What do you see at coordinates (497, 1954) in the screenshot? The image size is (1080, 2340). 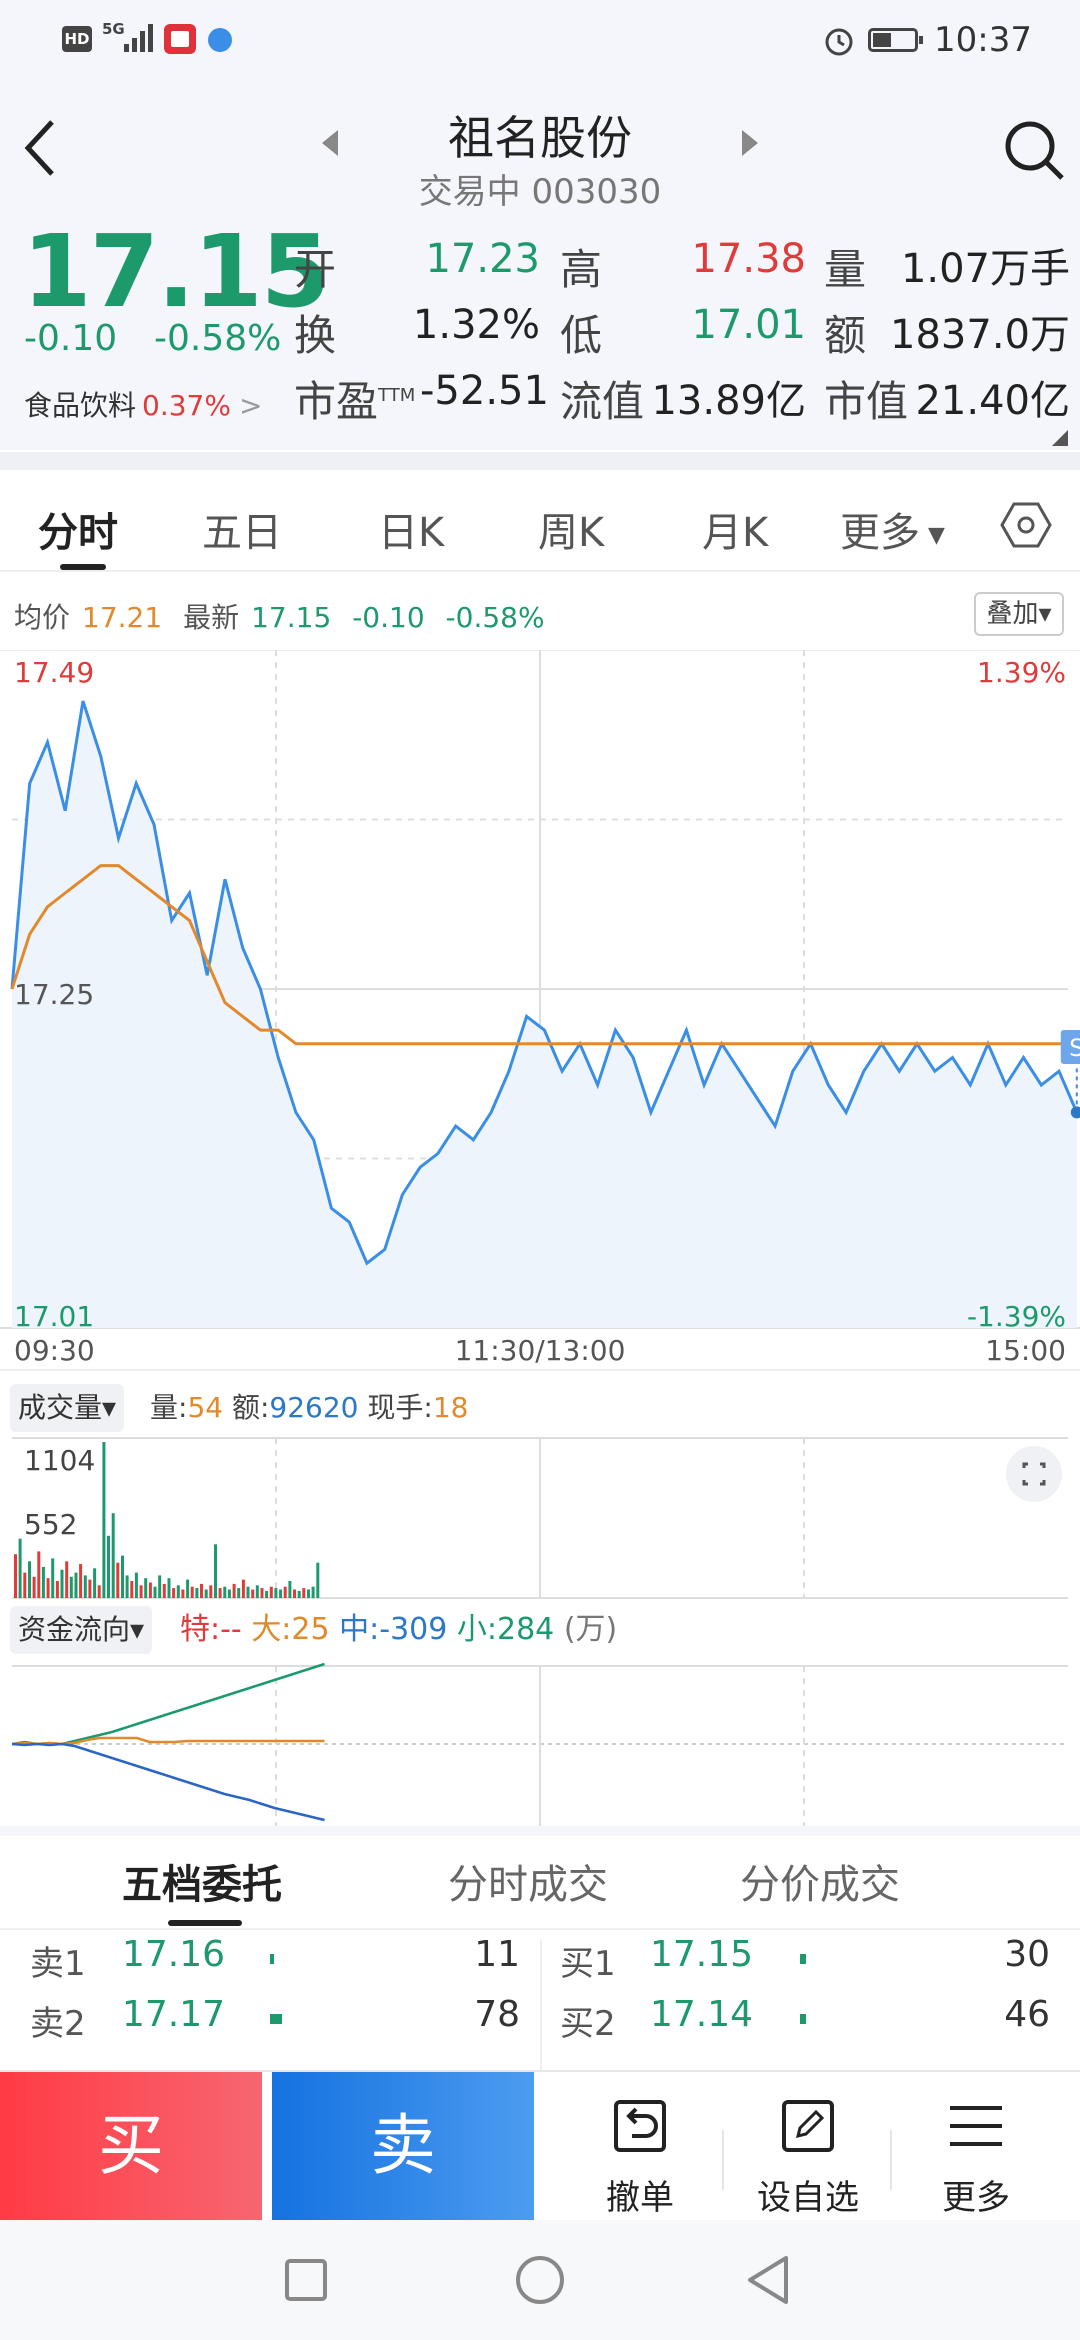 I see `sell1-vol: 11` at bounding box center [497, 1954].